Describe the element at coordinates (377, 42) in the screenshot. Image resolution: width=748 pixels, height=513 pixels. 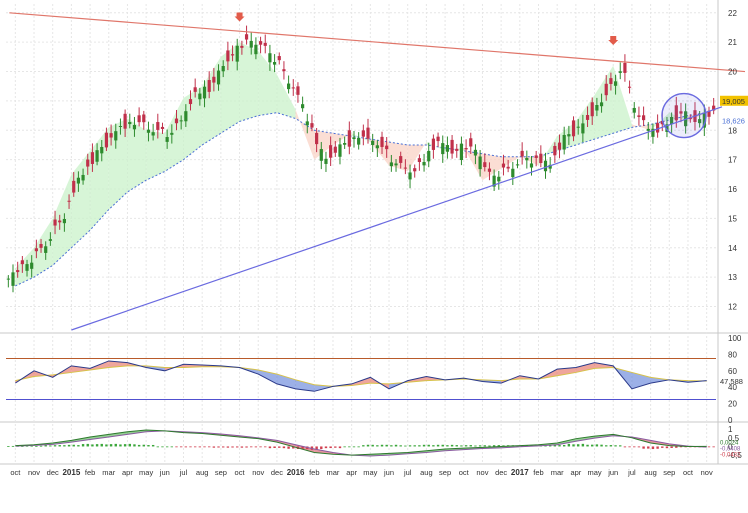
I see `resistance-trendline` at that location.